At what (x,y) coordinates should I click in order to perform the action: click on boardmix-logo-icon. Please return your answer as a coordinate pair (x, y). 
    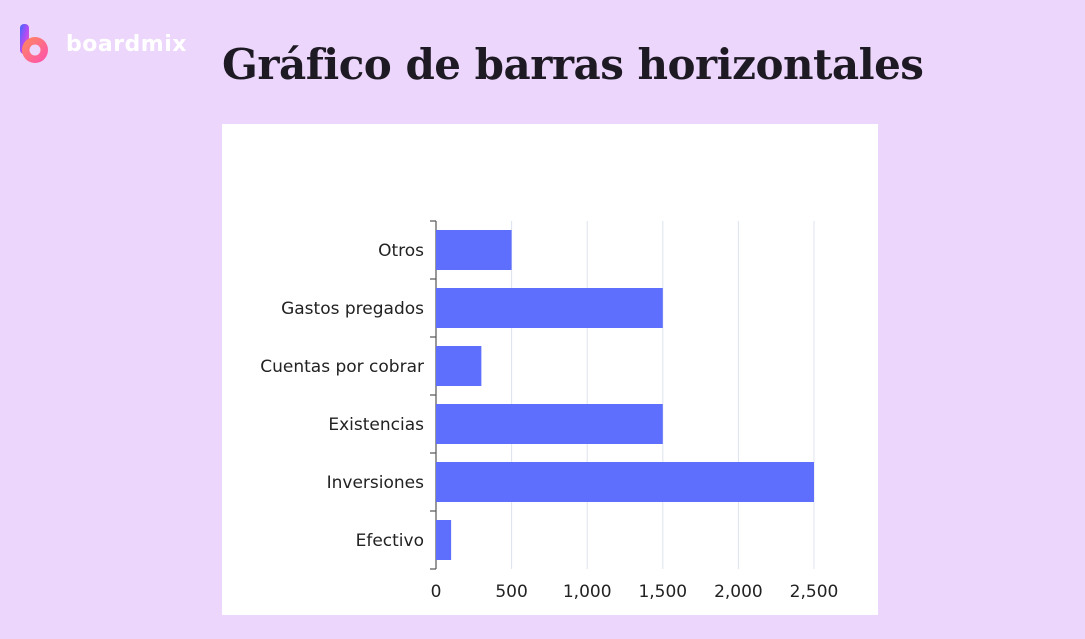
    Looking at the image, I should click on (35, 44).